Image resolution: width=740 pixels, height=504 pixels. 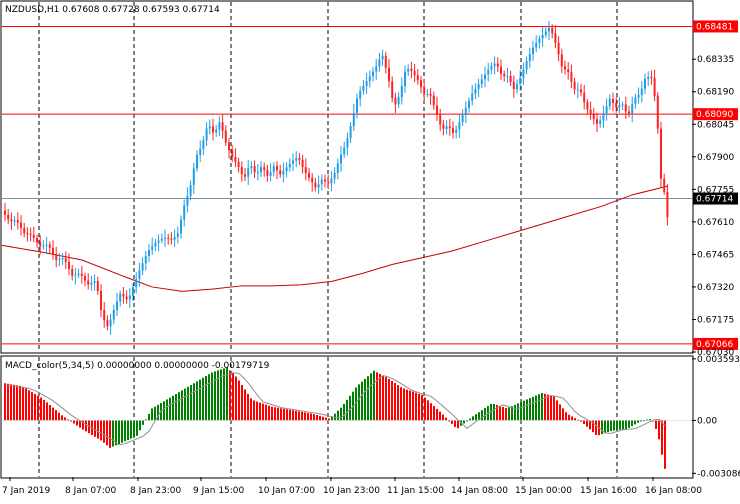 I want to click on x-tick-label: 14 Jan 08:00, so click(x=479, y=491).